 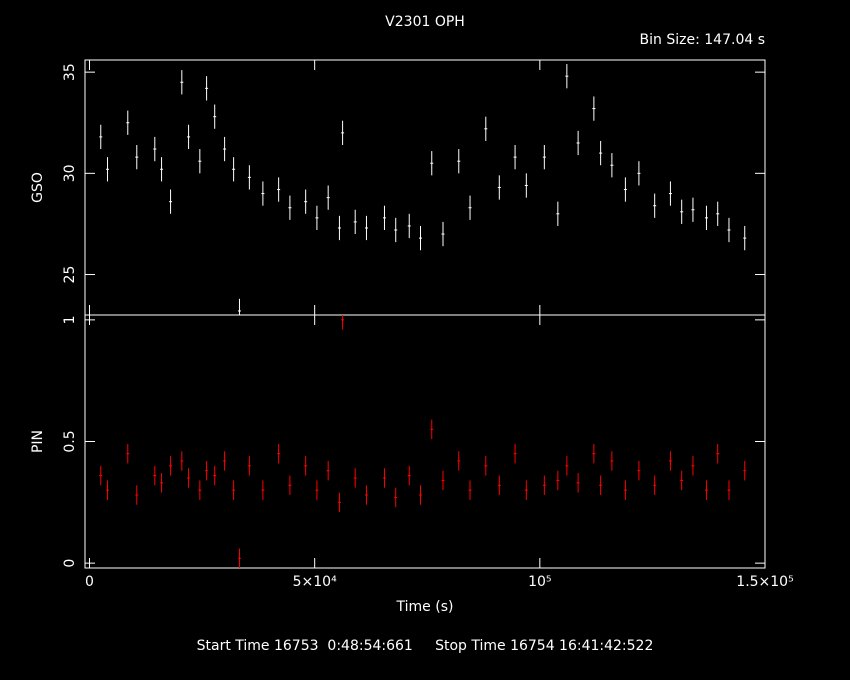 What do you see at coordinates (702, 40) in the screenshot?
I see `bin-size: Bin Size: 147.04 s` at bounding box center [702, 40].